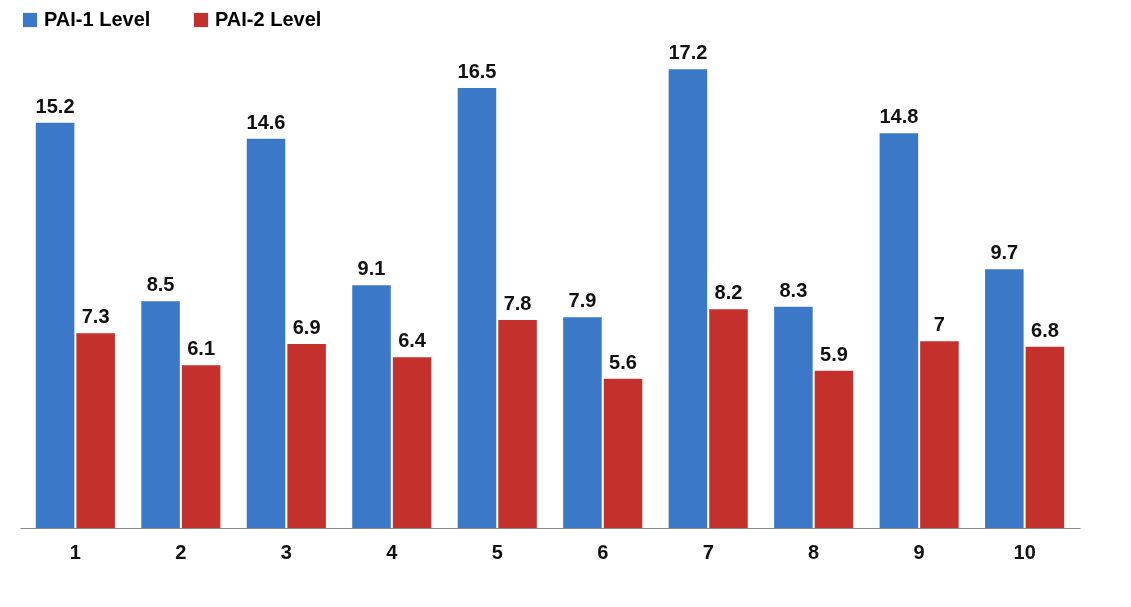  Describe the element at coordinates (306, 327) in the screenshot. I see `data-label: 6.9` at that location.